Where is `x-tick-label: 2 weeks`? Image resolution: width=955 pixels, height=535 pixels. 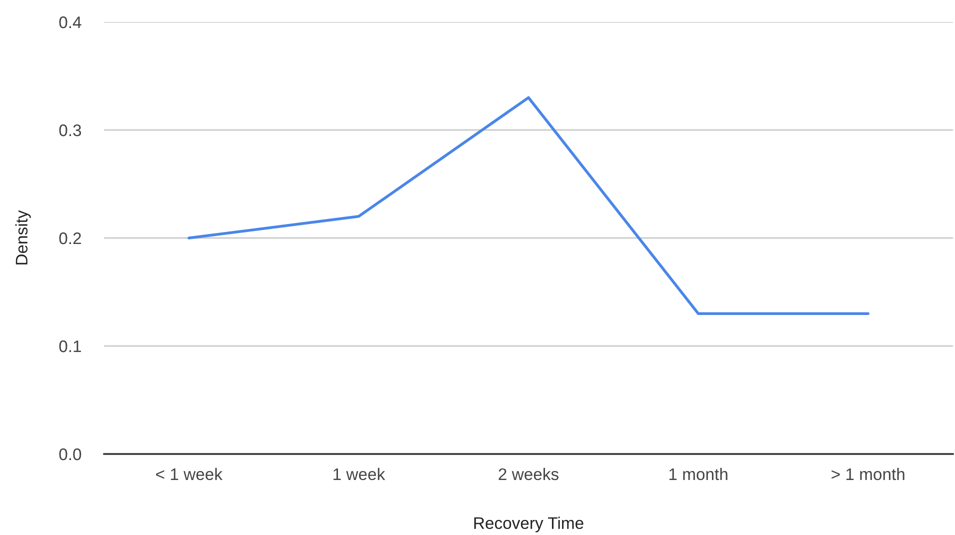
x-tick-label: 2 weeks is located at coordinates (528, 474).